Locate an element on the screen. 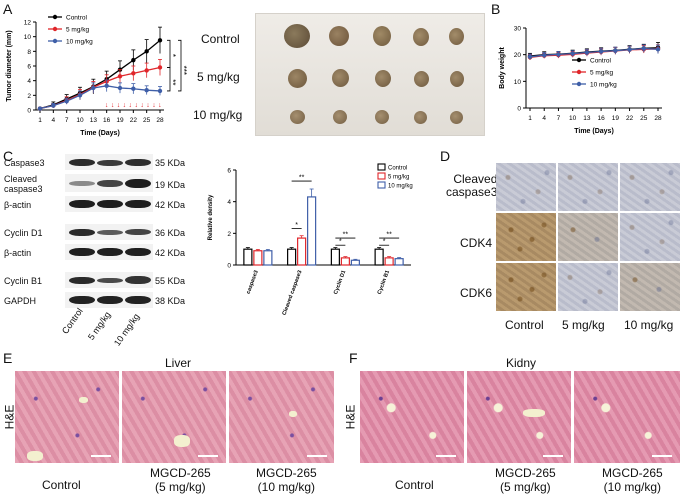 The image size is (685, 496). wb-size-actin-1: 42 KDa is located at coordinates (170, 205).